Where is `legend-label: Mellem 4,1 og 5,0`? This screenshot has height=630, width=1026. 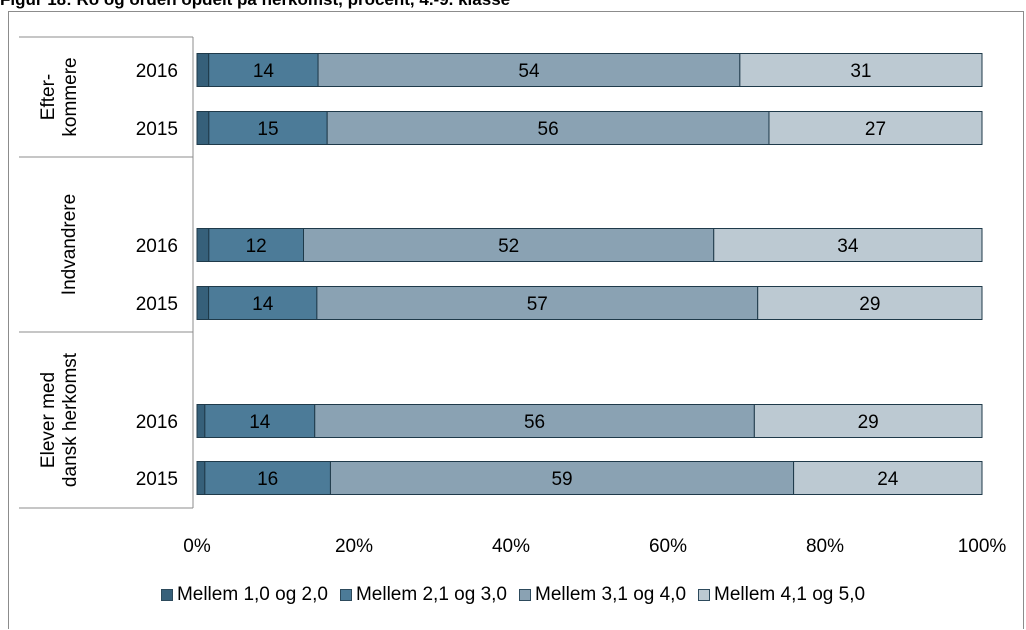
legend-label: Mellem 4,1 og 5,0 is located at coordinates (790, 594).